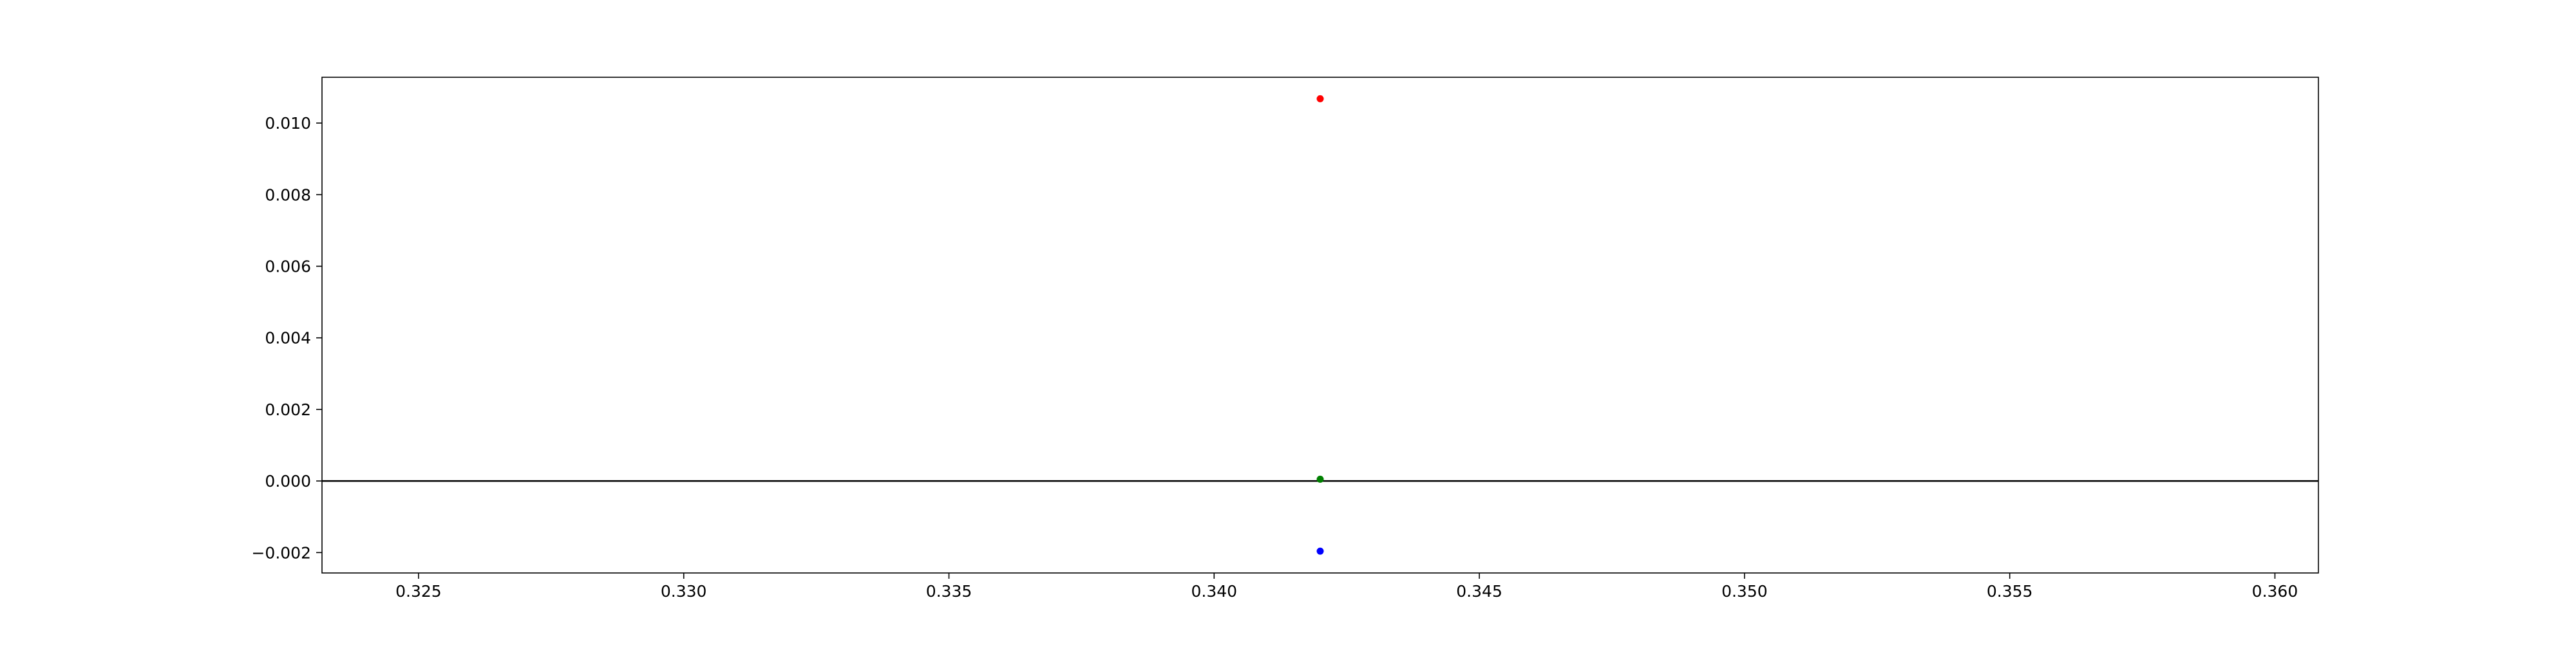 The width and height of the screenshot is (2576, 647). Describe the element at coordinates (1744, 592) in the screenshot. I see `x-tick-label: 0.350` at that location.